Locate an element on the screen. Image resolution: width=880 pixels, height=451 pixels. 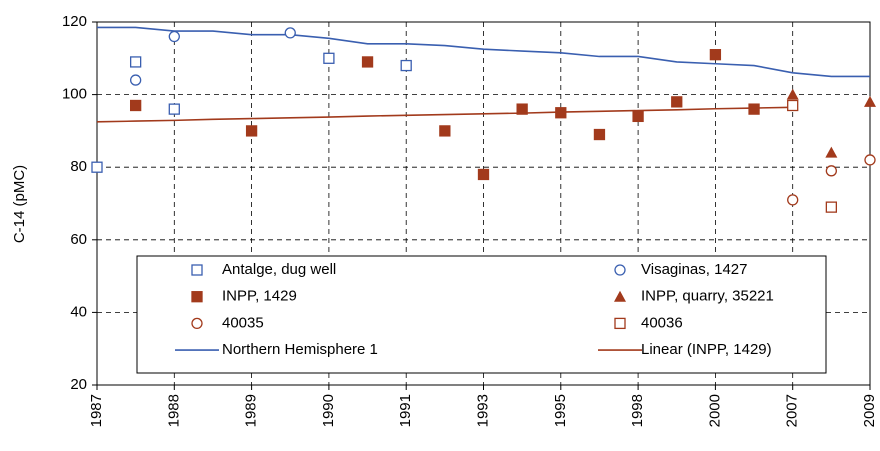
legend-label: Linear (INPP, 1429) is located at coordinates (706, 349).